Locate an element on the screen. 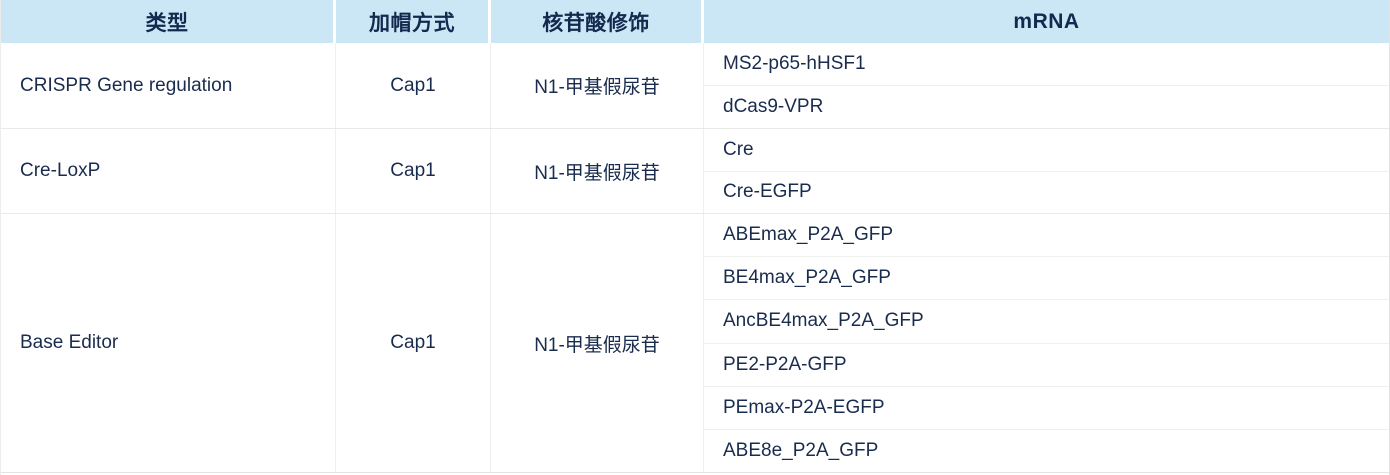  cell-type: Base Editor is located at coordinates (168, 343).